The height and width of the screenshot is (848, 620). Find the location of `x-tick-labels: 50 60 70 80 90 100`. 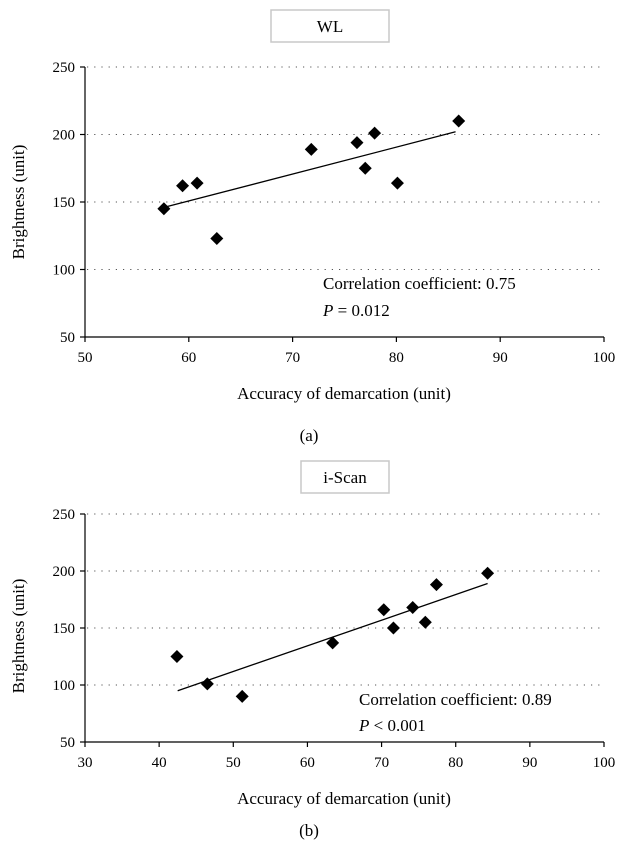

x-tick-labels: 50 60 70 80 90 100 is located at coordinates (347, 358).